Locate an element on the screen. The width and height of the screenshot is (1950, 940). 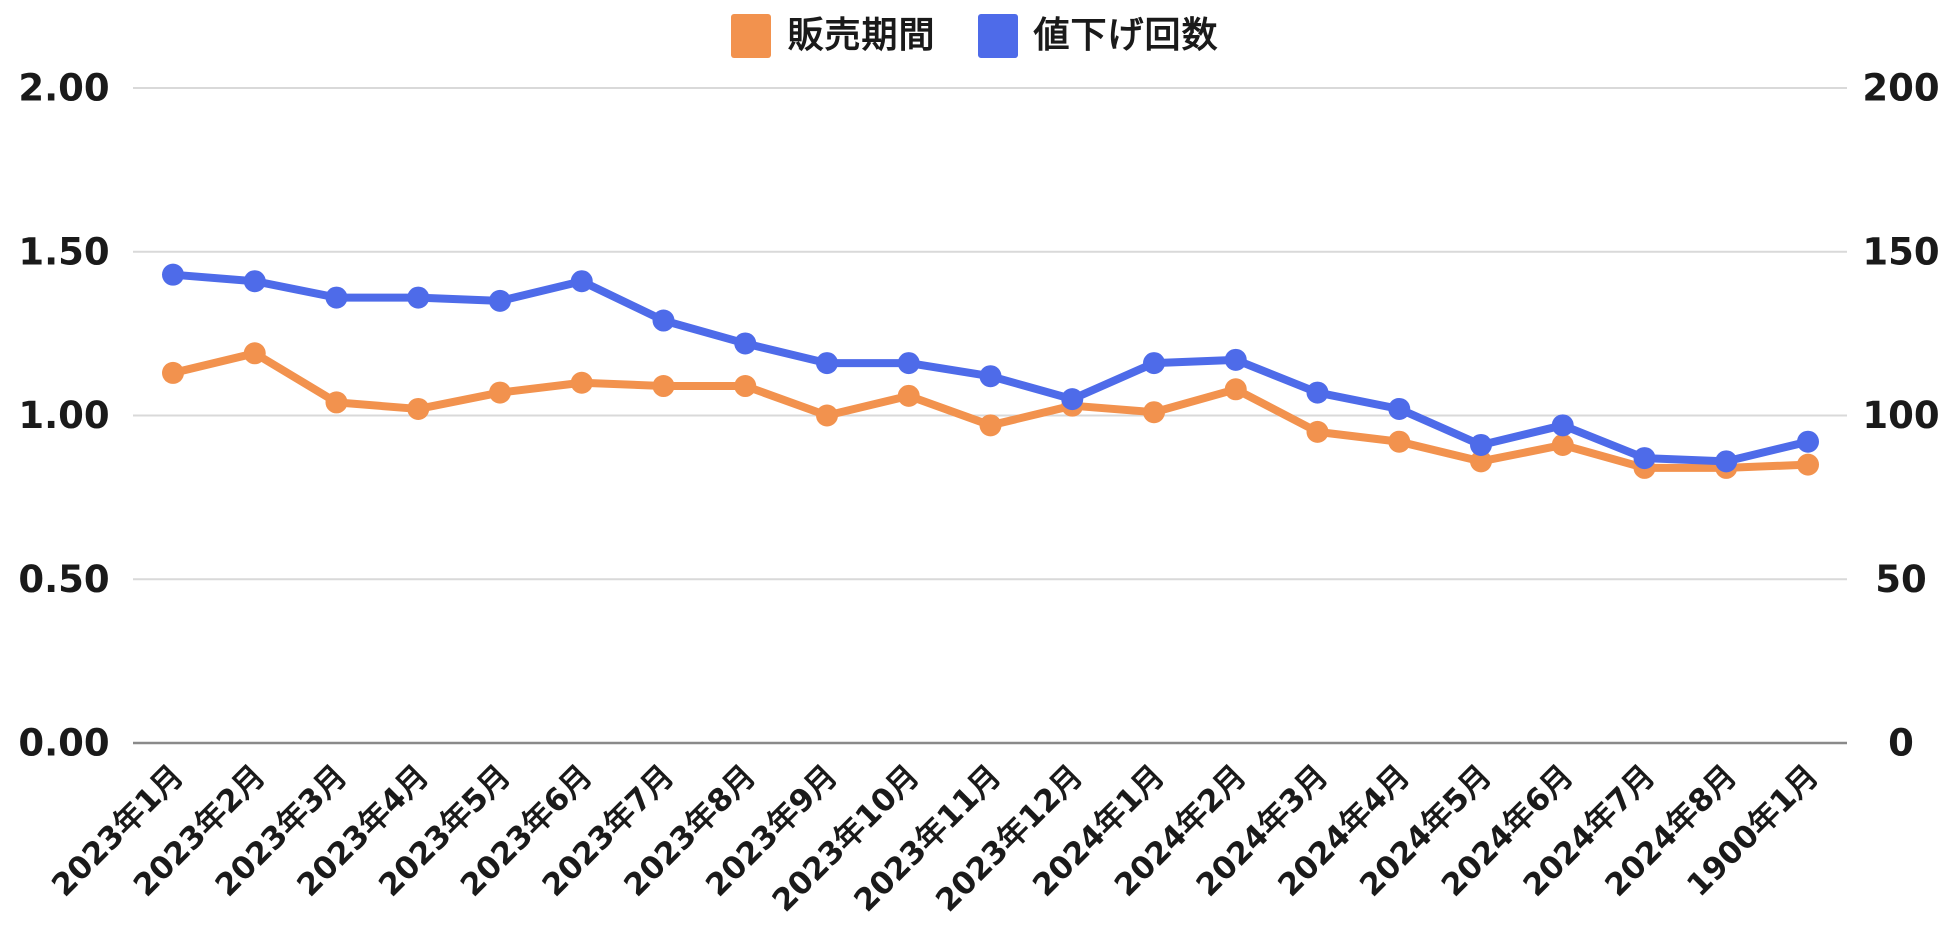
legend-item-markdown-count: 値下げ回数 is located at coordinates (1098, 36).